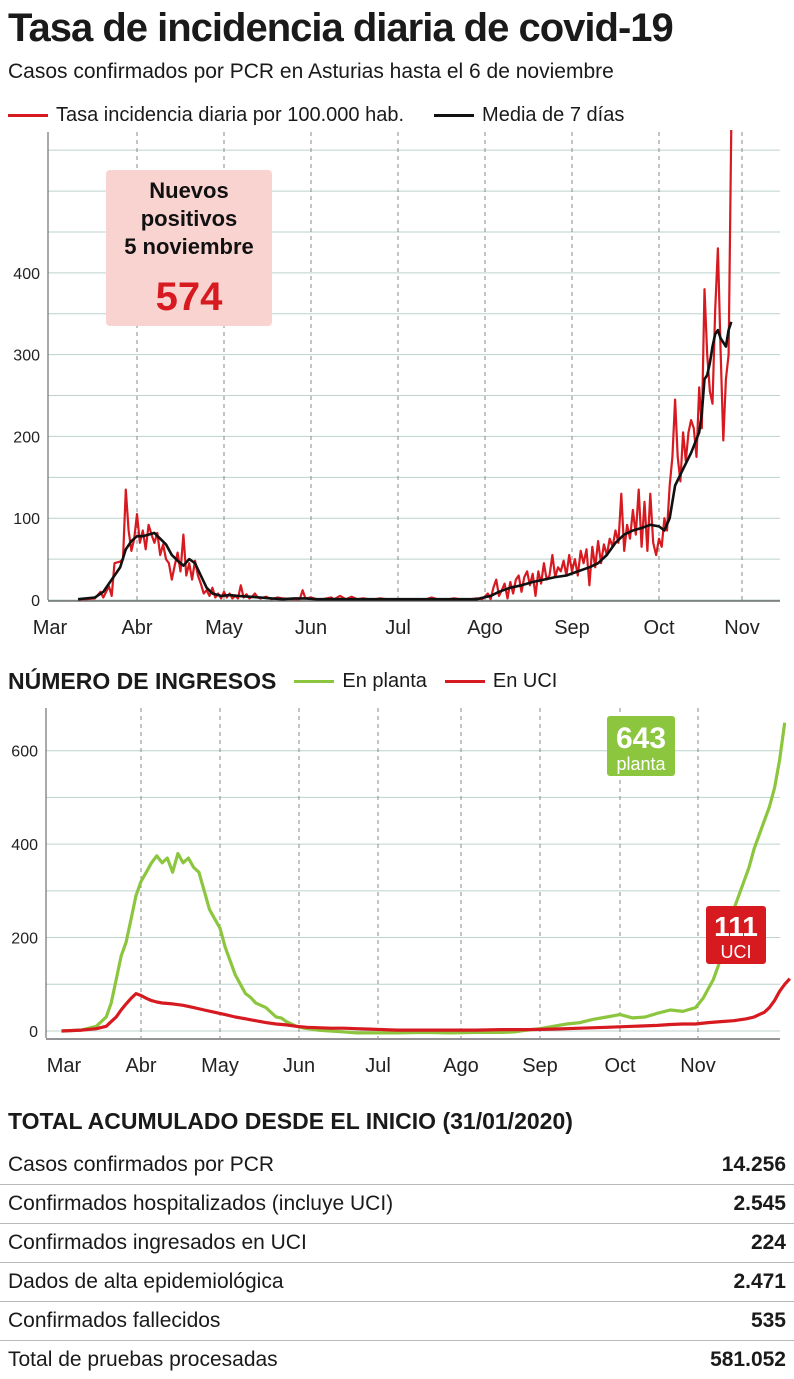 The image size is (794, 1379). What do you see at coordinates (323, 1321) in the screenshot?
I see `totals-row-label: Confirmados fallecidos` at bounding box center [323, 1321].